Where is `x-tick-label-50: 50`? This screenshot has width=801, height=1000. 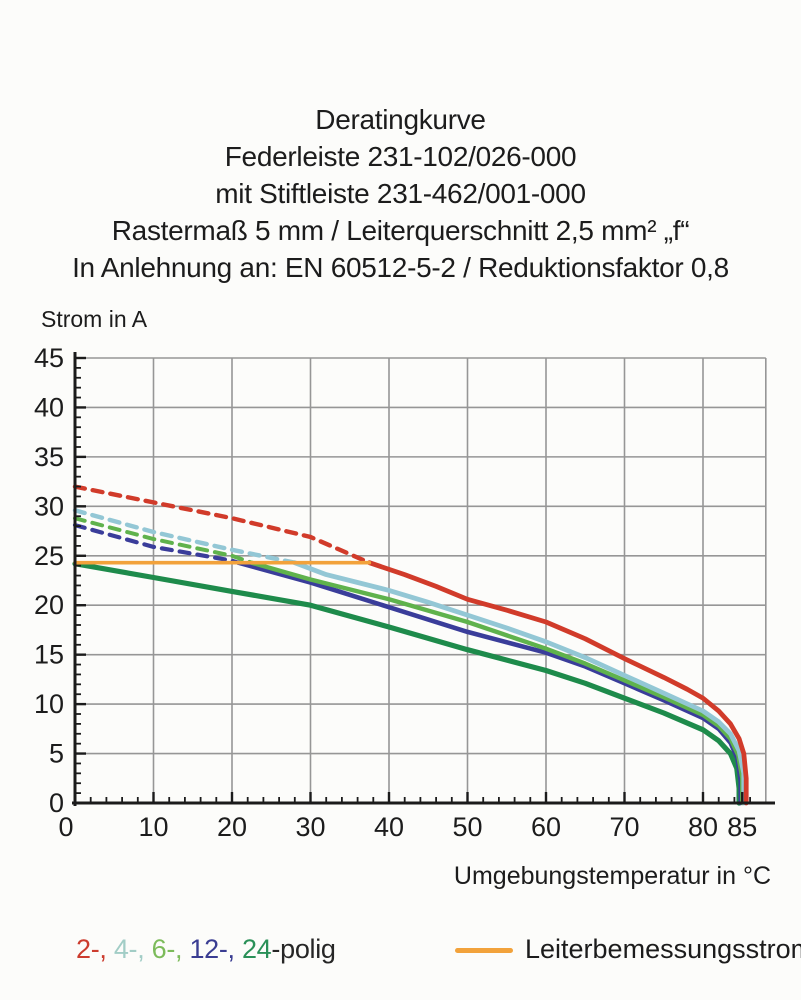
x-tick-label-50: 50 is located at coordinates (467, 827).